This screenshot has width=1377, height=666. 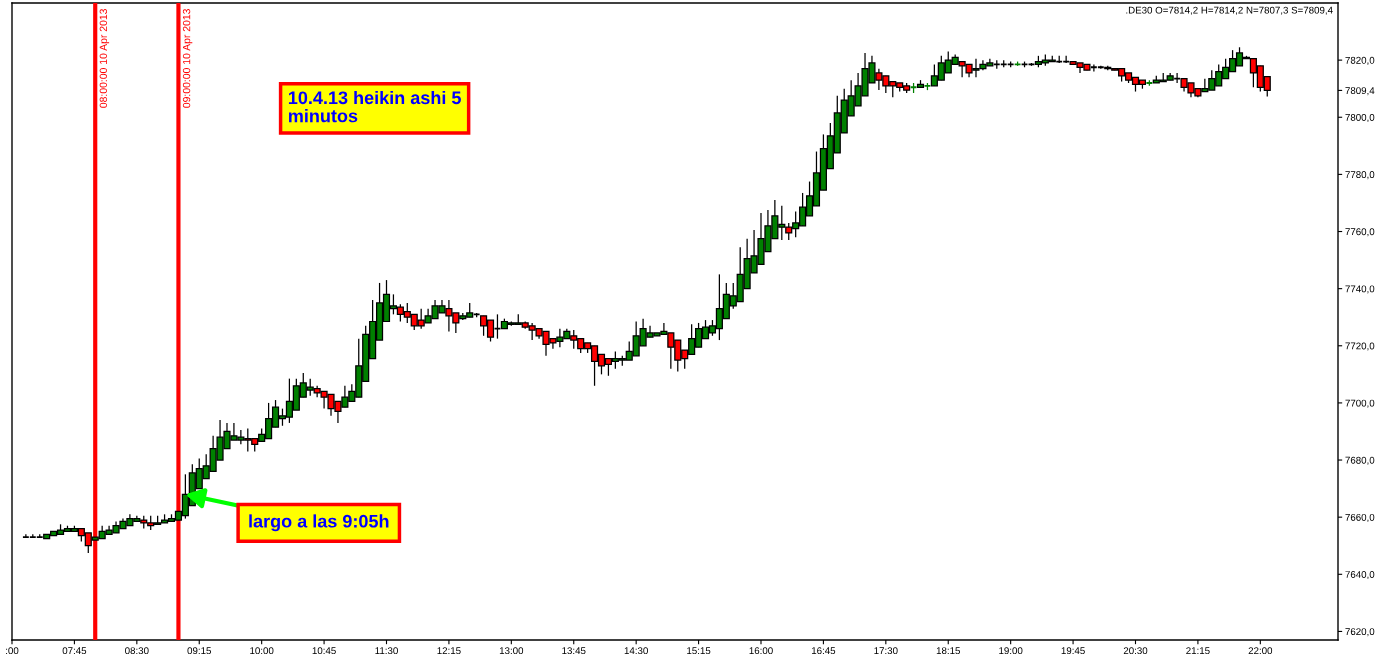 I want to click on y-tick-label: 7760,0, so click(x=1360, y=232).